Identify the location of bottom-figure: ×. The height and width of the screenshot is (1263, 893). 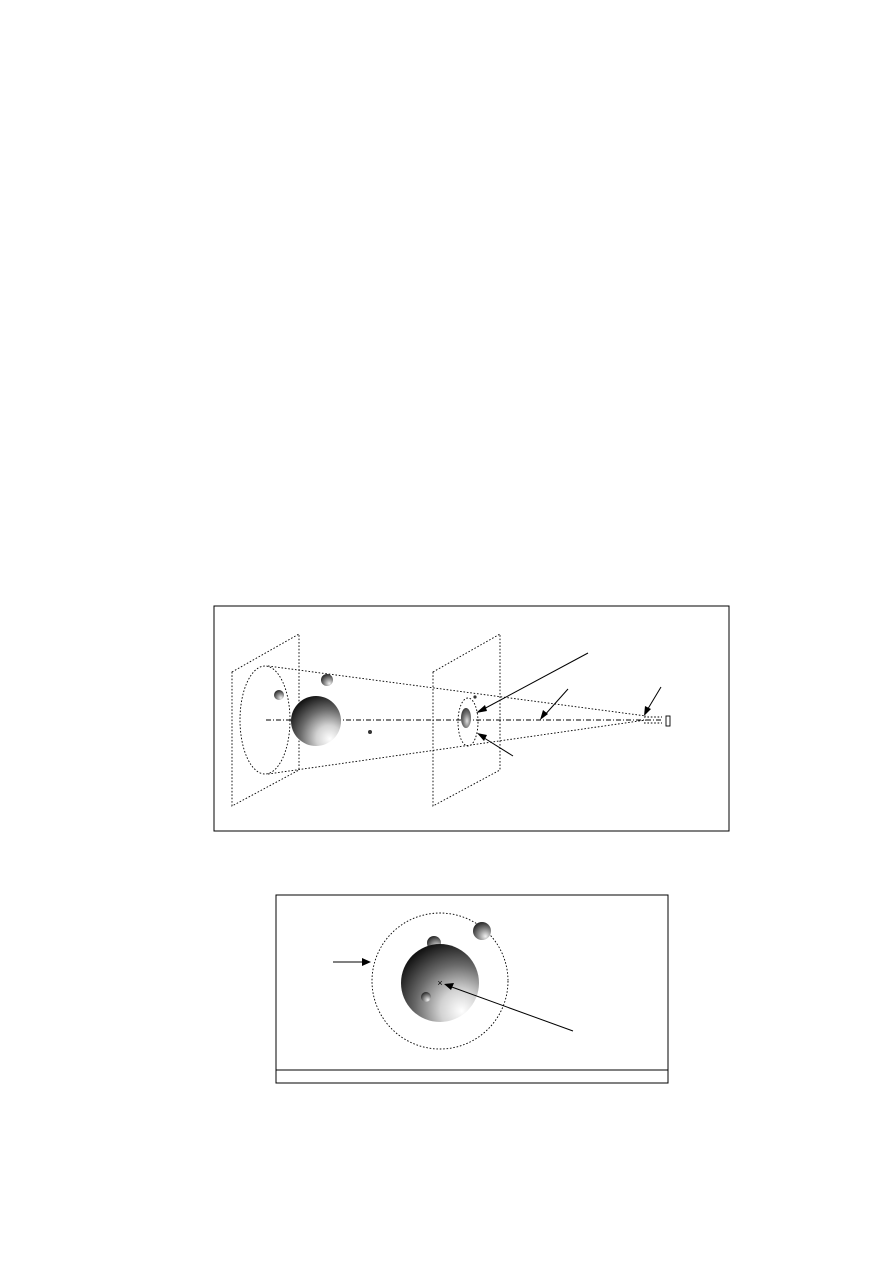
(472, 989).